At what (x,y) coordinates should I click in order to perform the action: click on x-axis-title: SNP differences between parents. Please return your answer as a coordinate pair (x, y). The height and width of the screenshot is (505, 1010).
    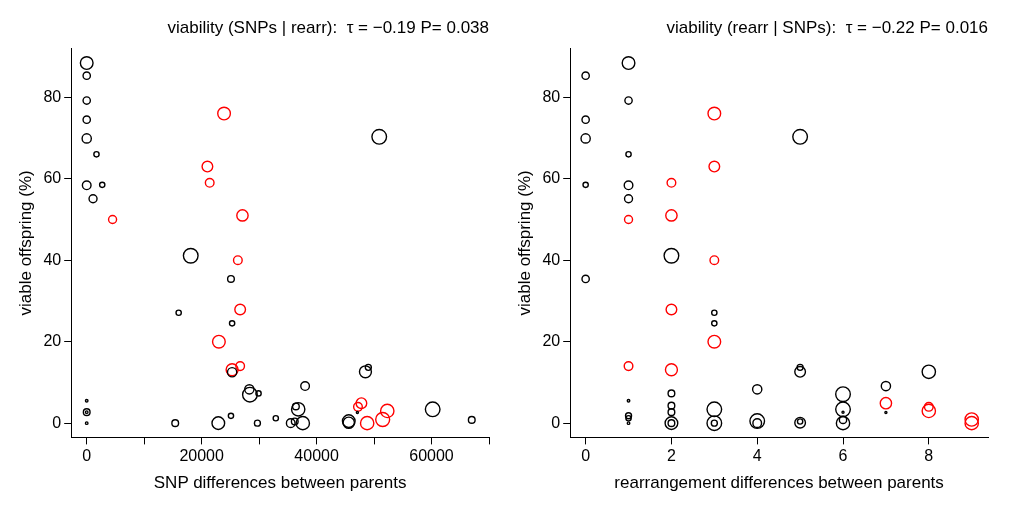
    Looking at the image, I should click on (280, 483).